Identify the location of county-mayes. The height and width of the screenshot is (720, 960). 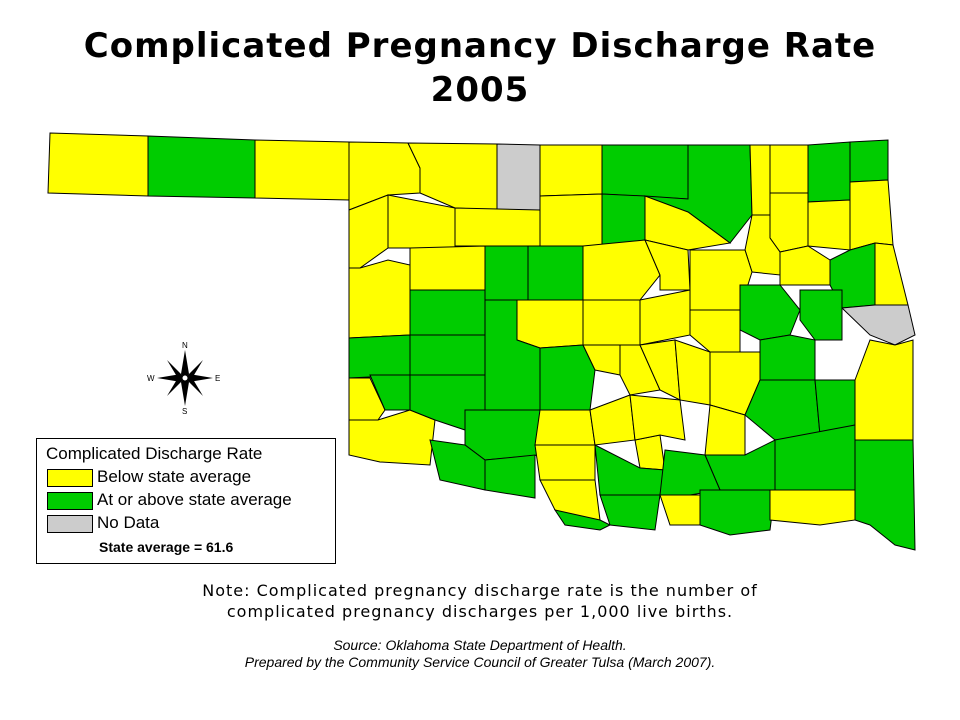
(829, 225).